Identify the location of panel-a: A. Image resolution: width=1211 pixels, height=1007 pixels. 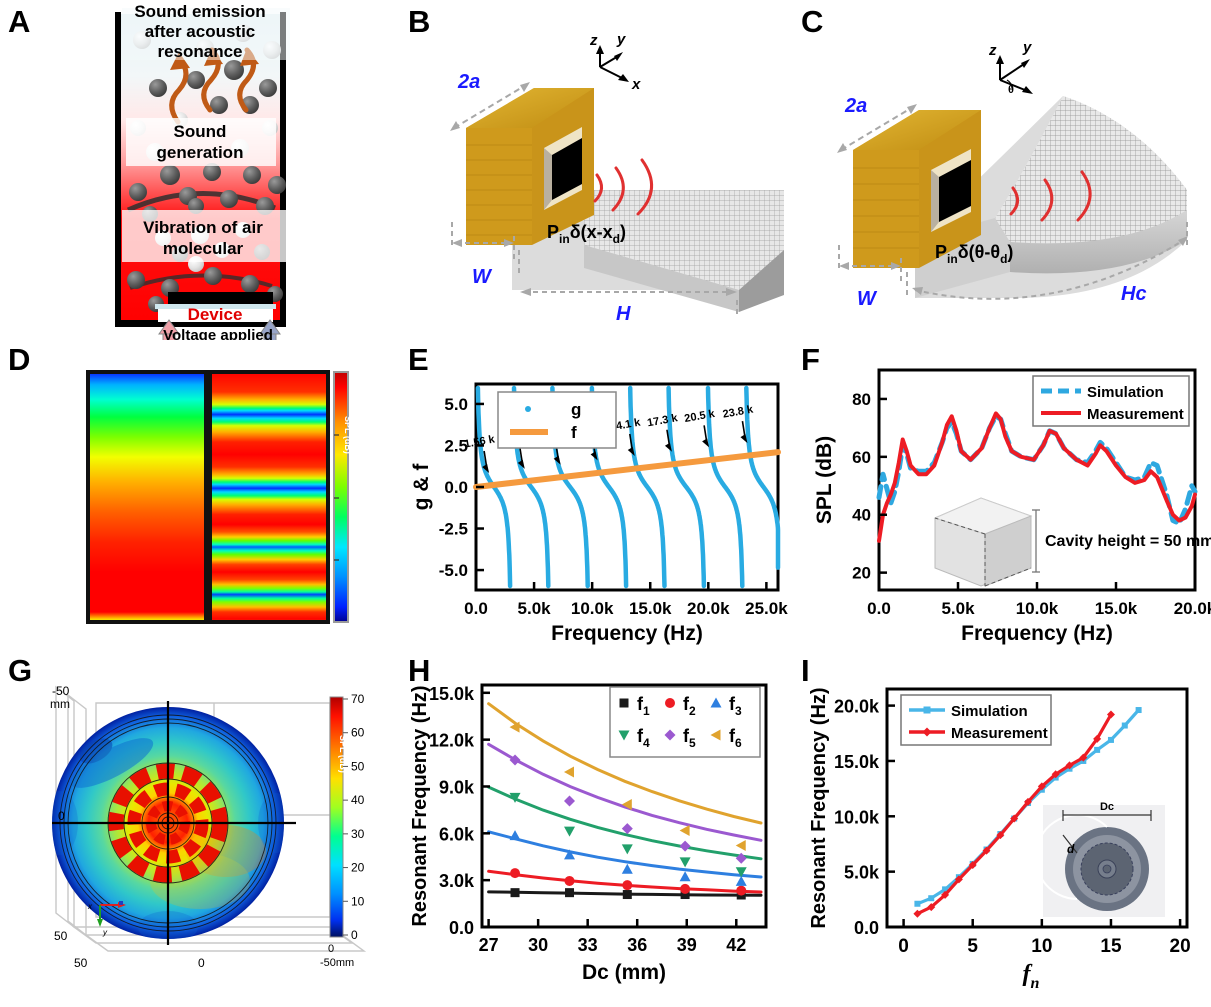
(200, 170).